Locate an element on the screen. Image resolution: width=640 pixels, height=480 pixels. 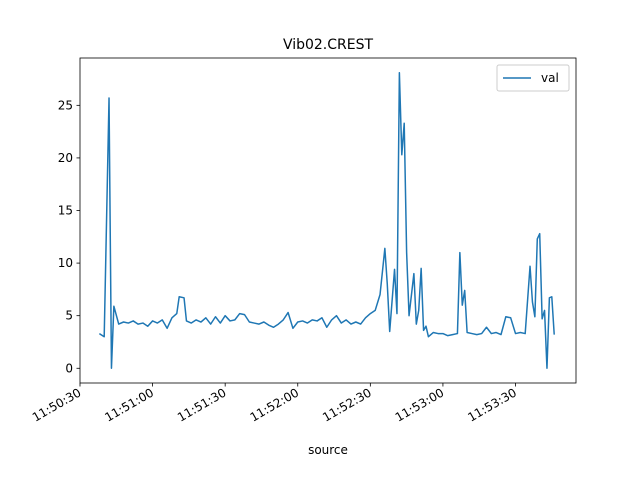
y-tick-label: 20 is located at coordinates (65, 158).